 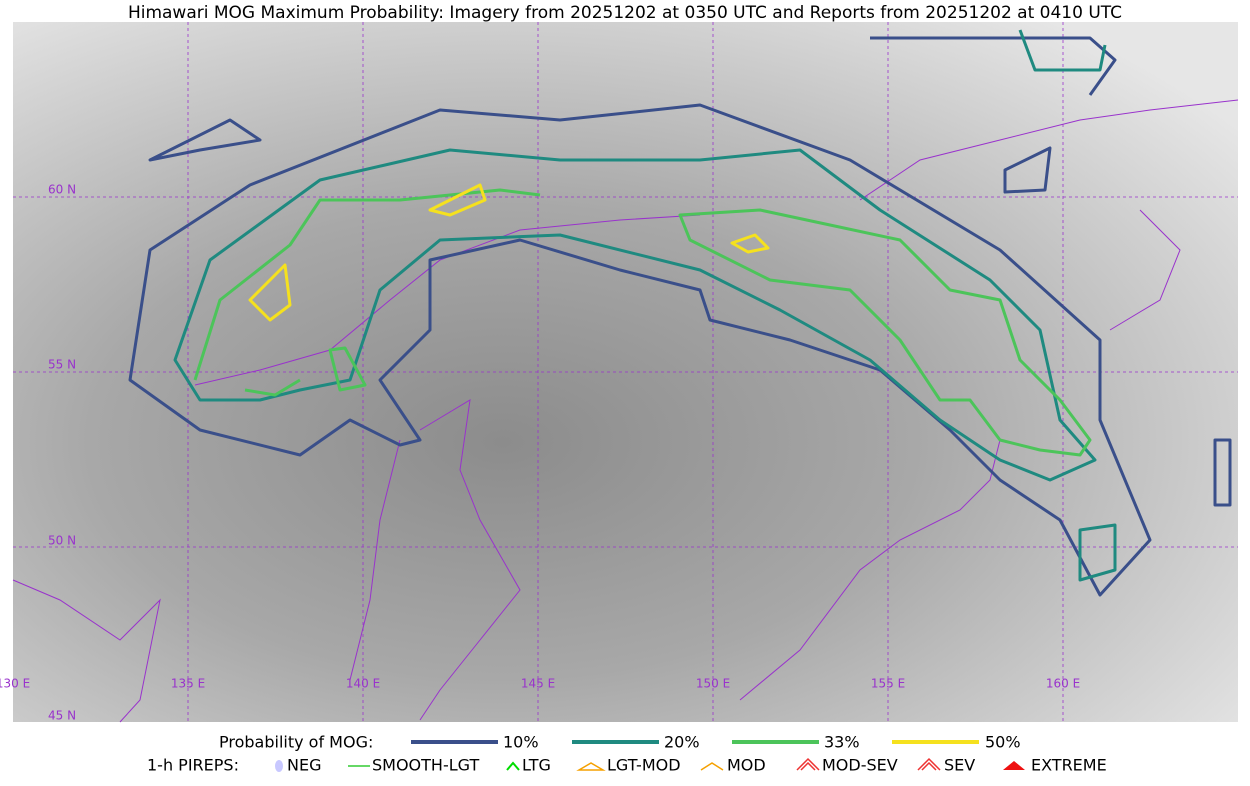 I want to click on pirep-label: EXTREME, so click(x=1069, y=765).